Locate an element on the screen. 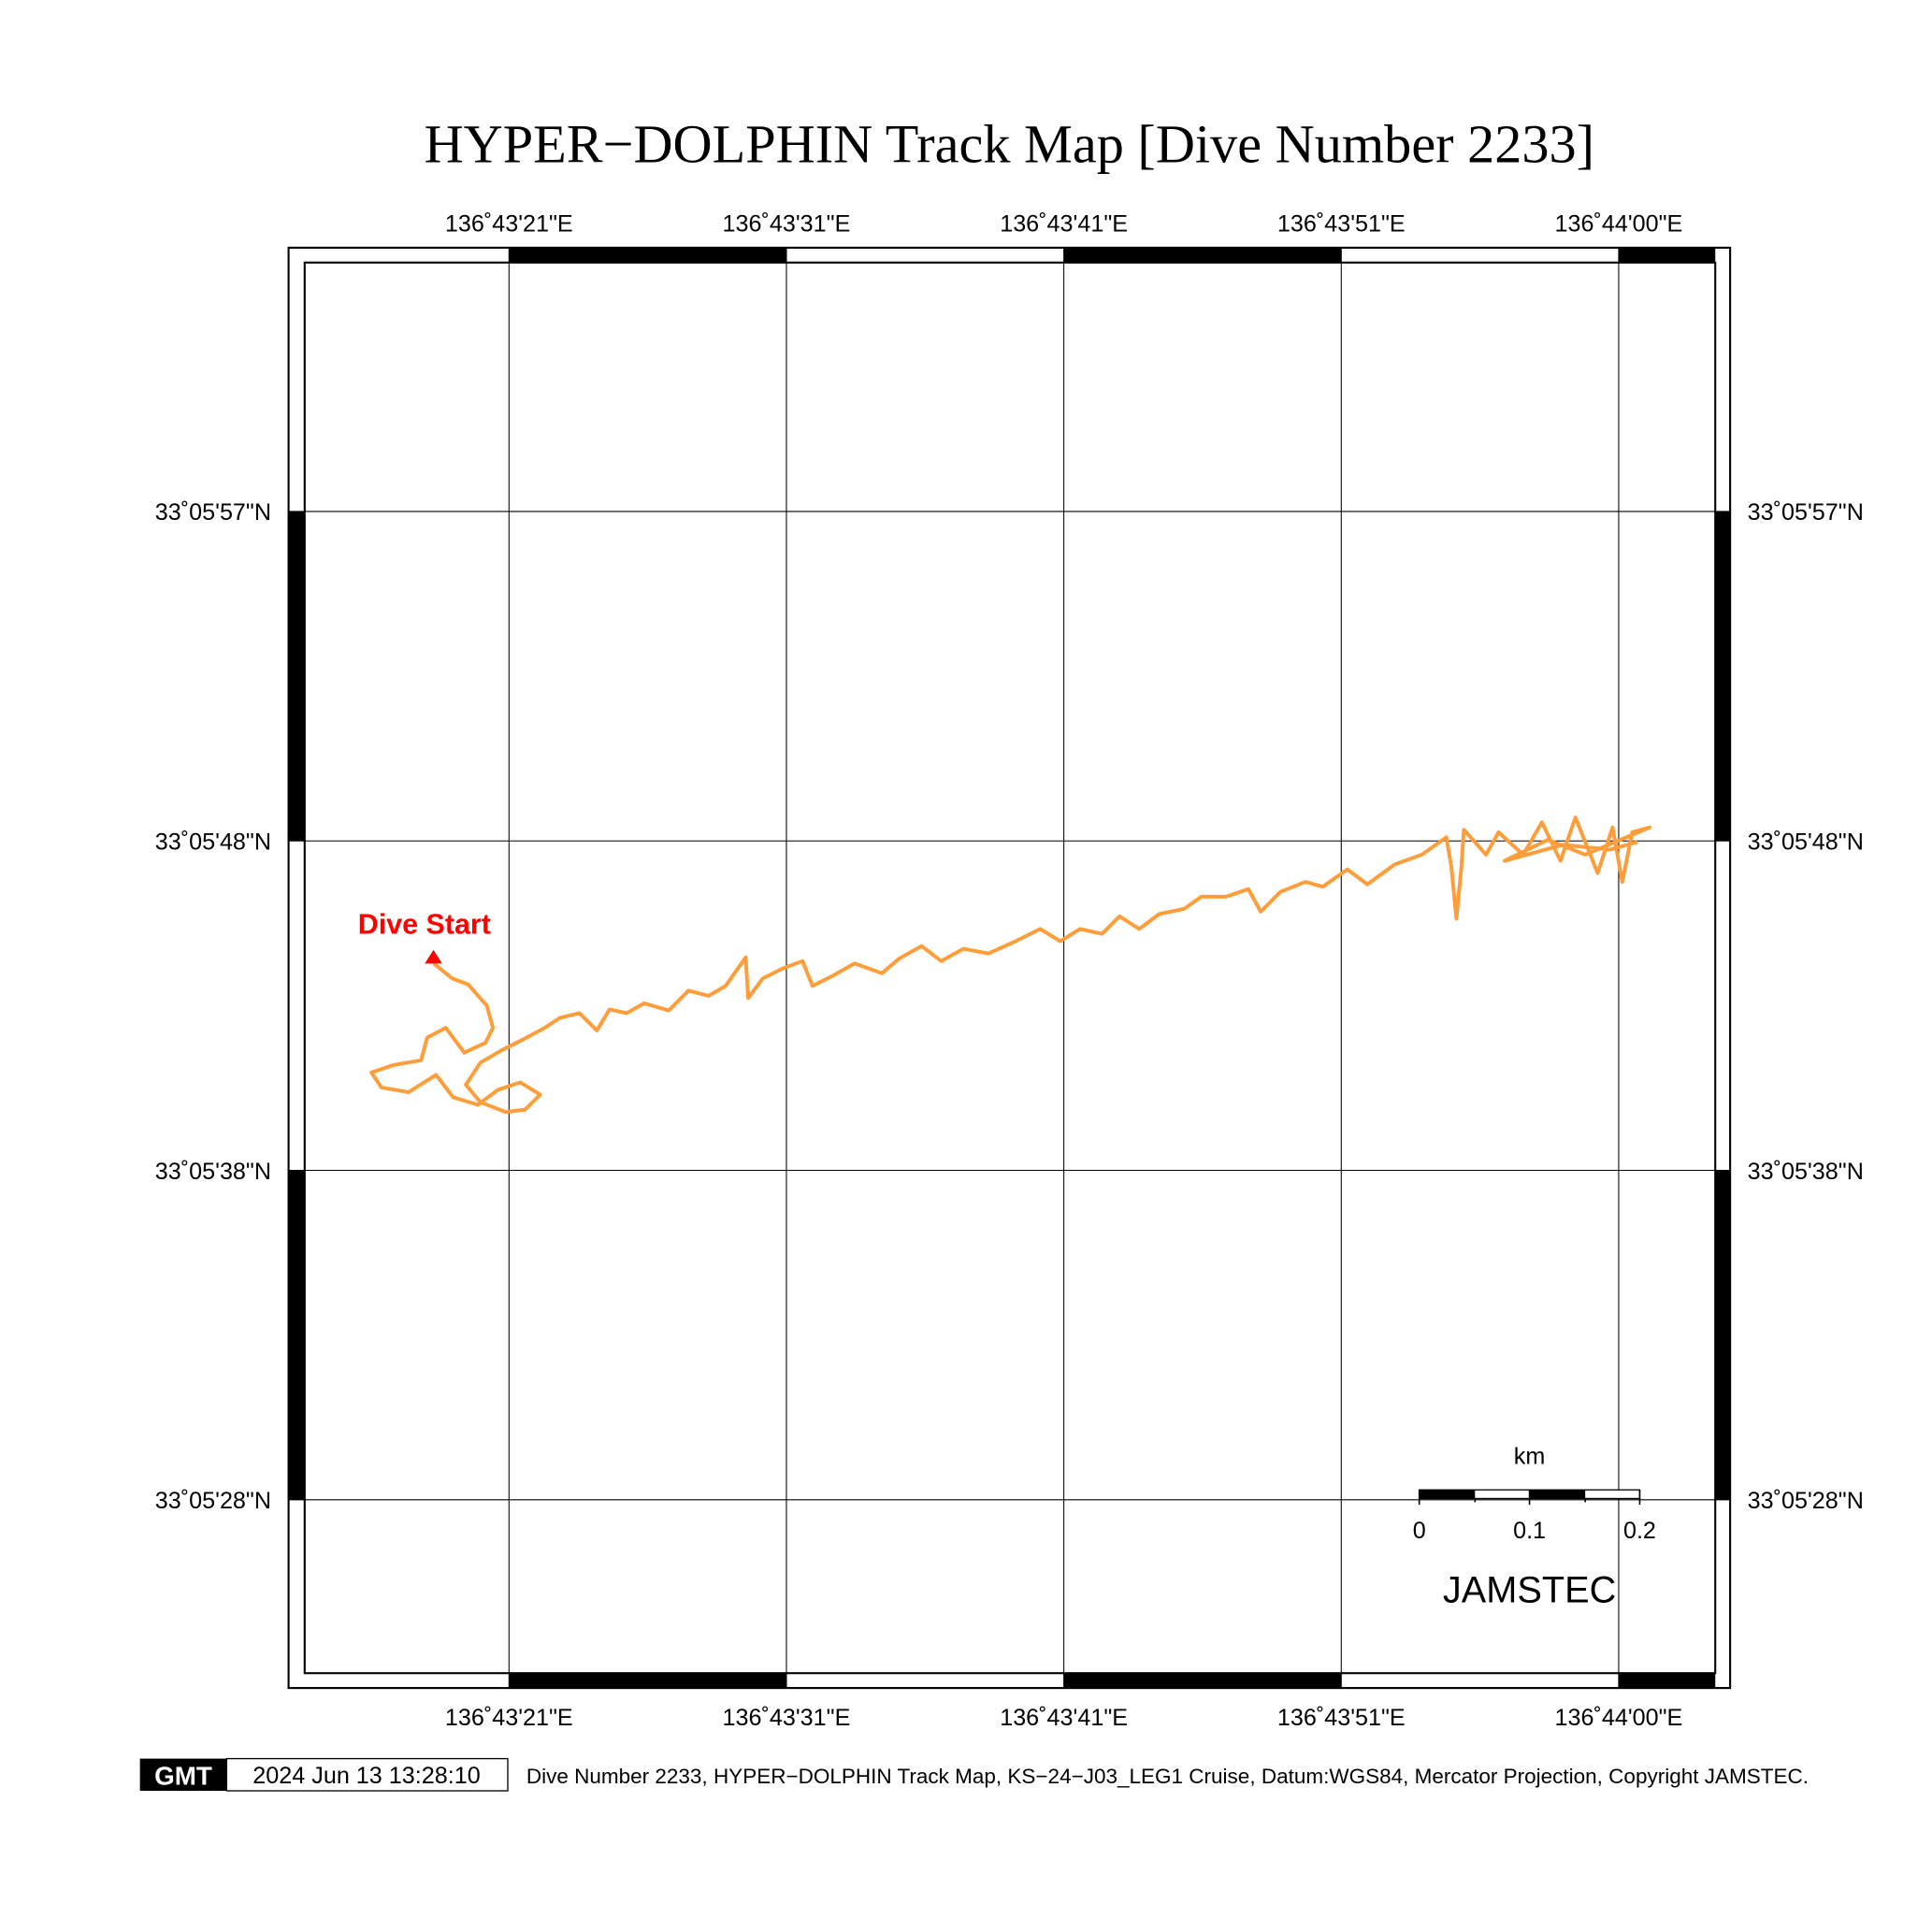  org-label: JAMSTEC is located at coordinates (1529, 1590).